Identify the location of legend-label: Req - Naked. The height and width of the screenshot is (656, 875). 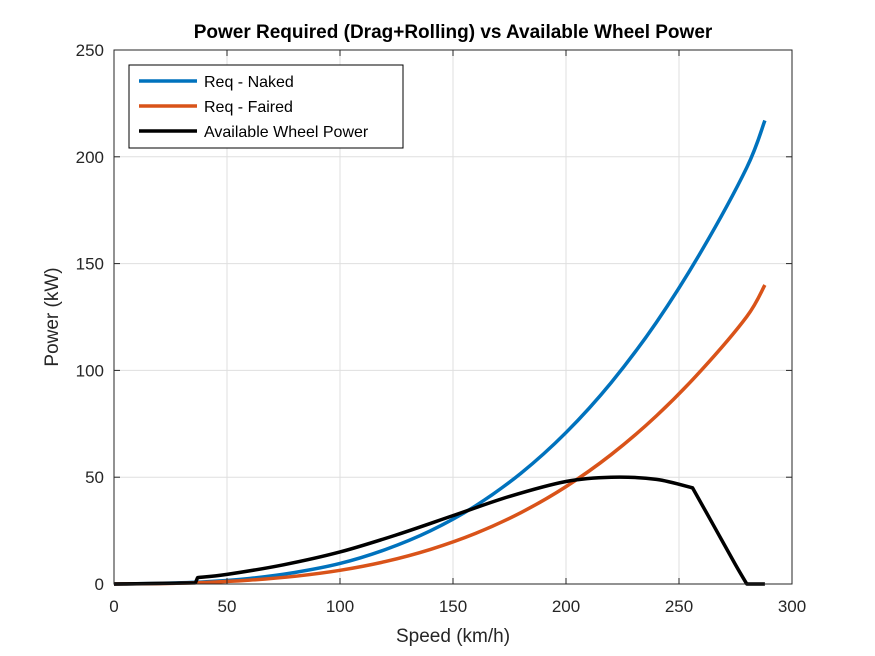
(249, 82).